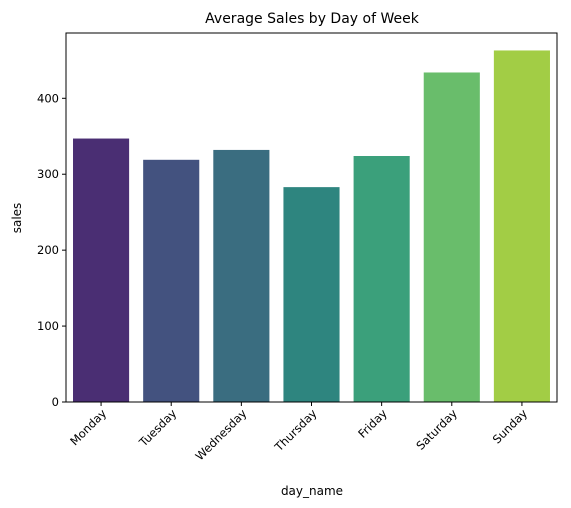  Describe the element at coordinates (171, 280) in the screenshot. I see `bar-tuesday` at that location.